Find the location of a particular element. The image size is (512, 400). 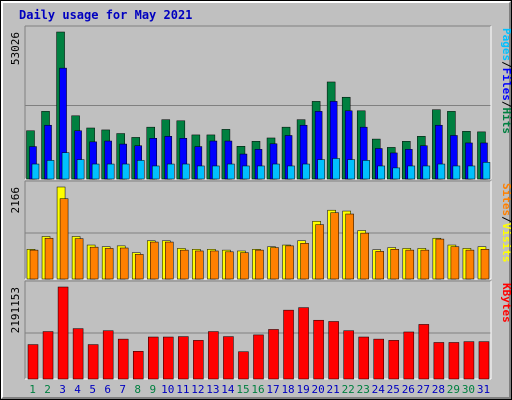

day-label: 8 is located at coordinates (137, 389).